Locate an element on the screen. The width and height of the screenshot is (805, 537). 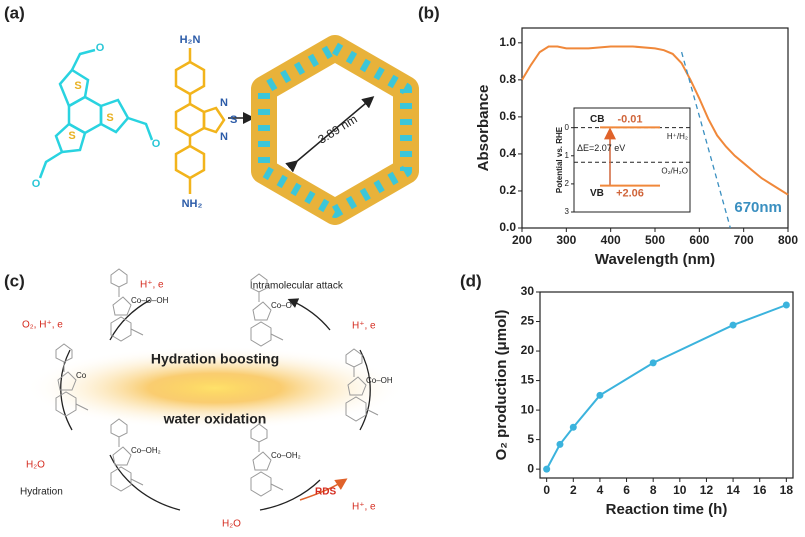
x-tick-label: 500 is located at coordinates (655, 240).